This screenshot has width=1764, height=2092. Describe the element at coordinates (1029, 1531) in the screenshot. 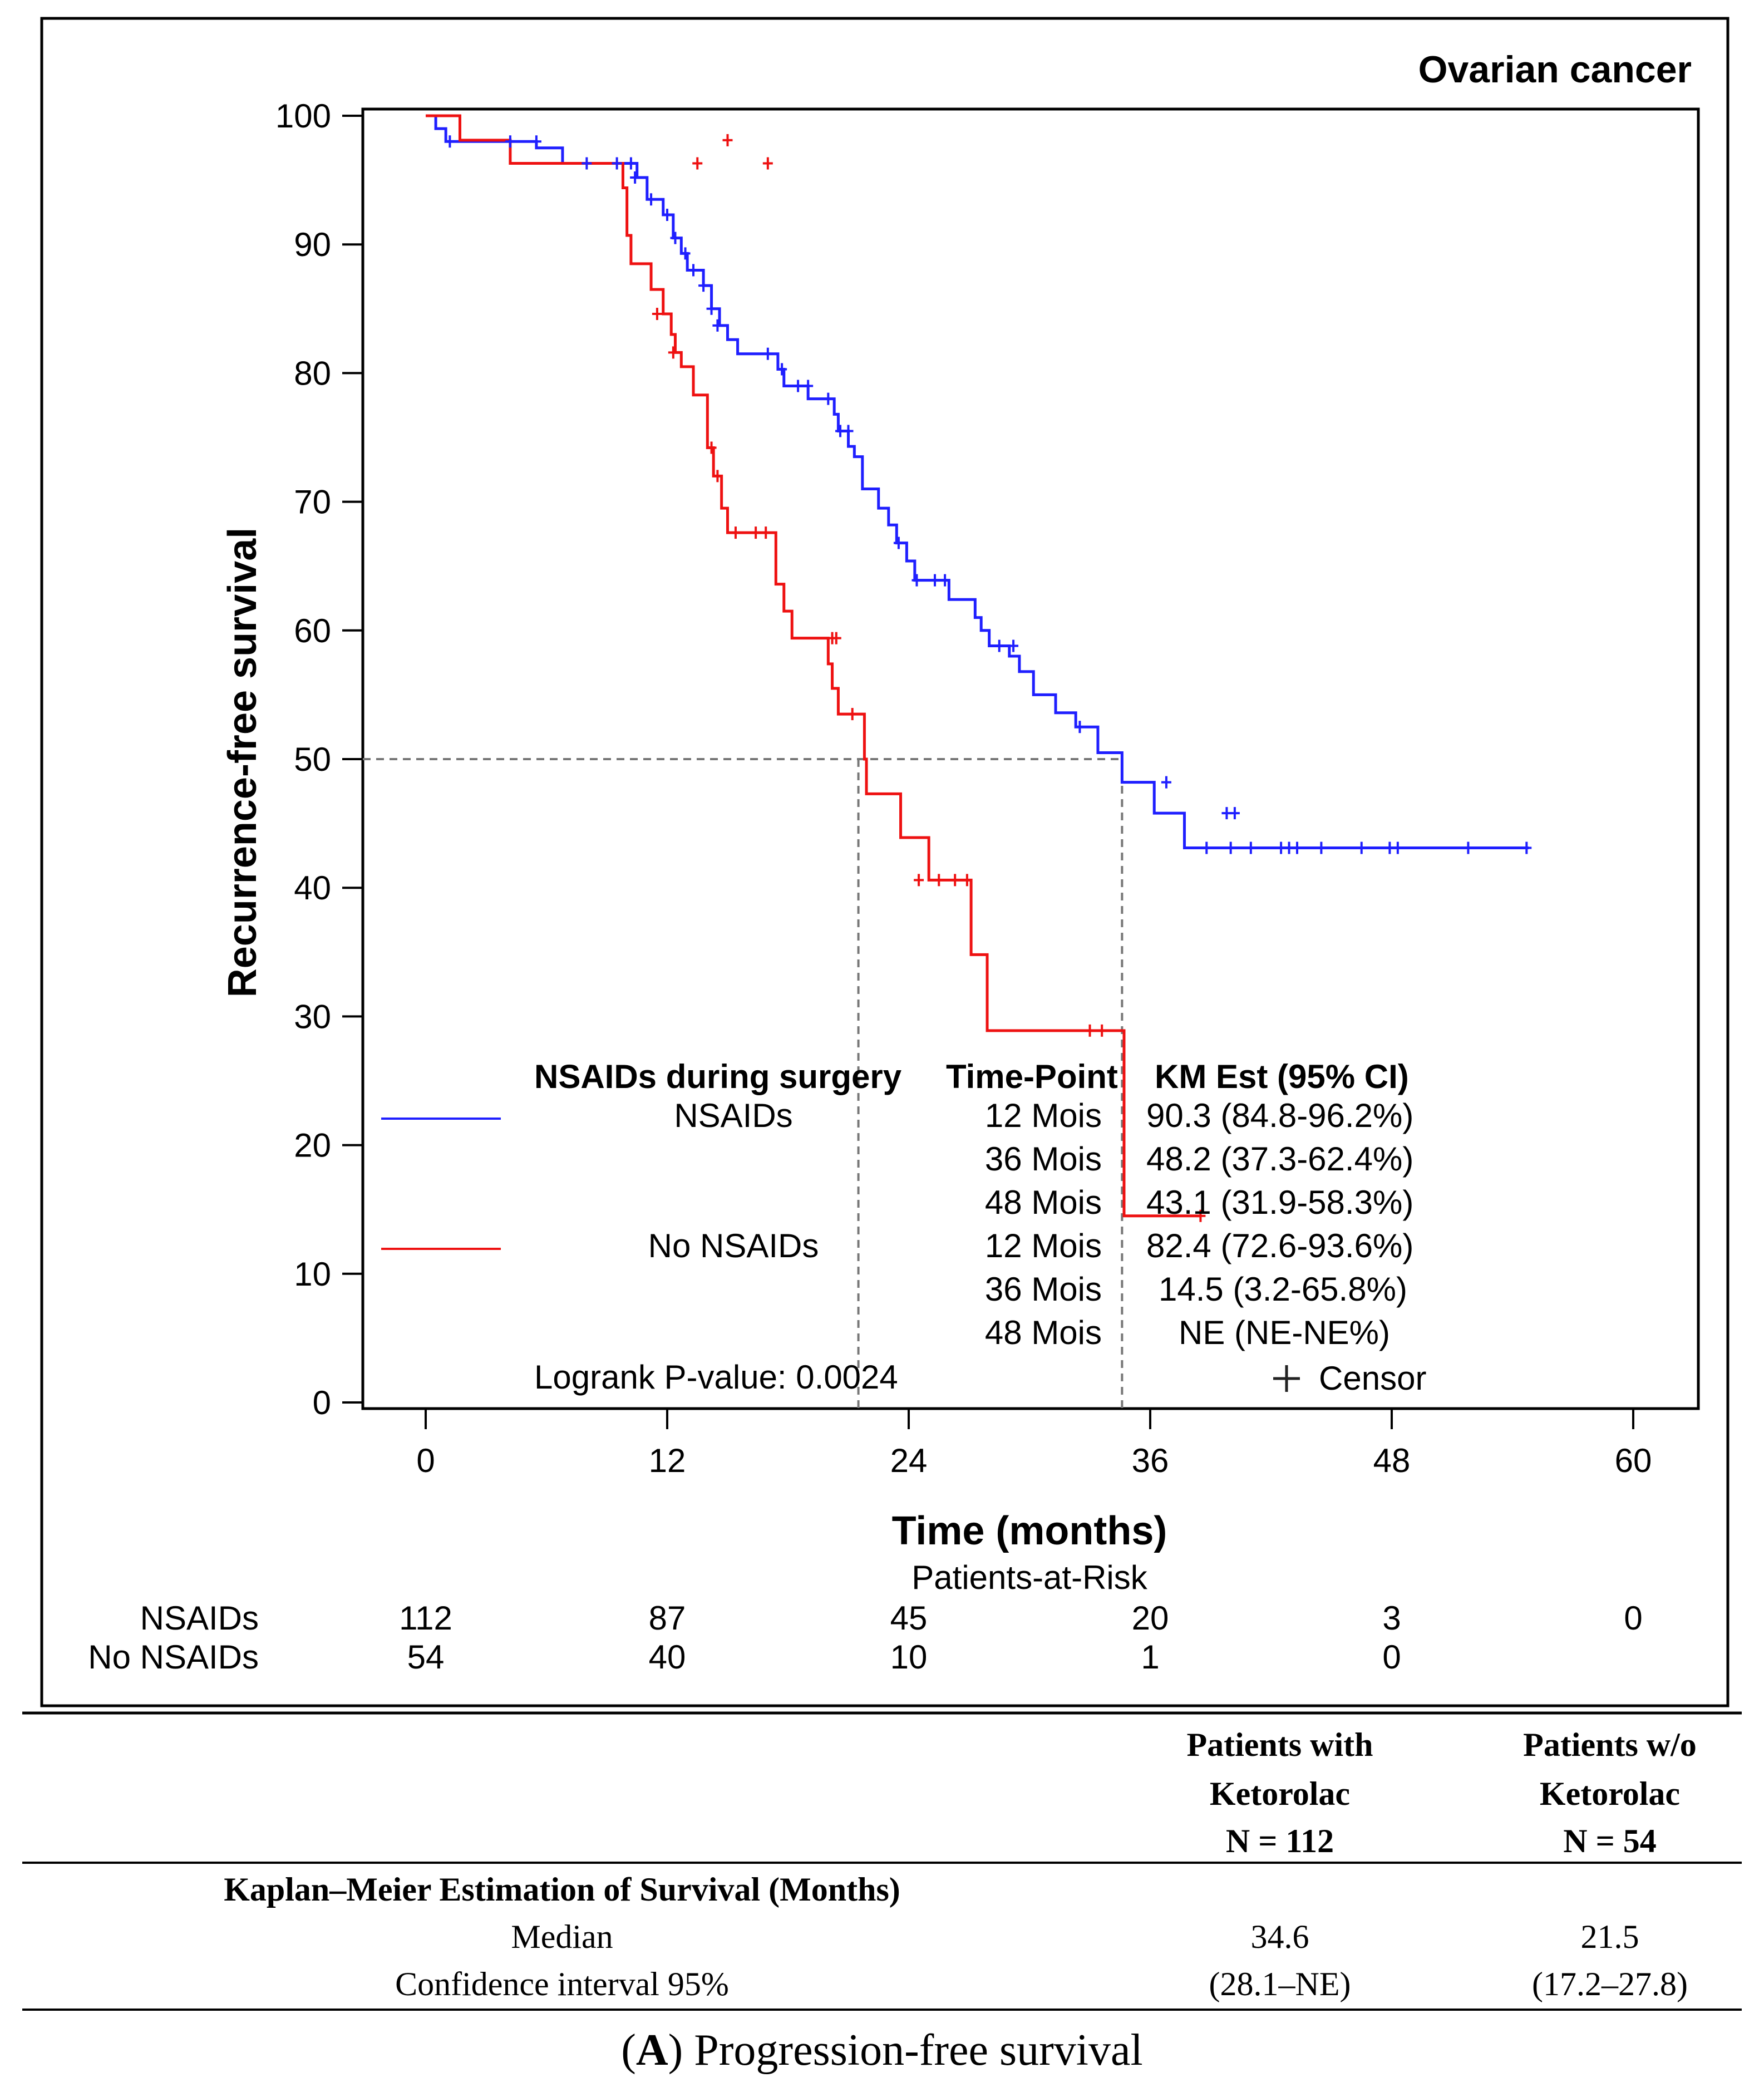

I see `x-axis-label: Time (months)` at that location.